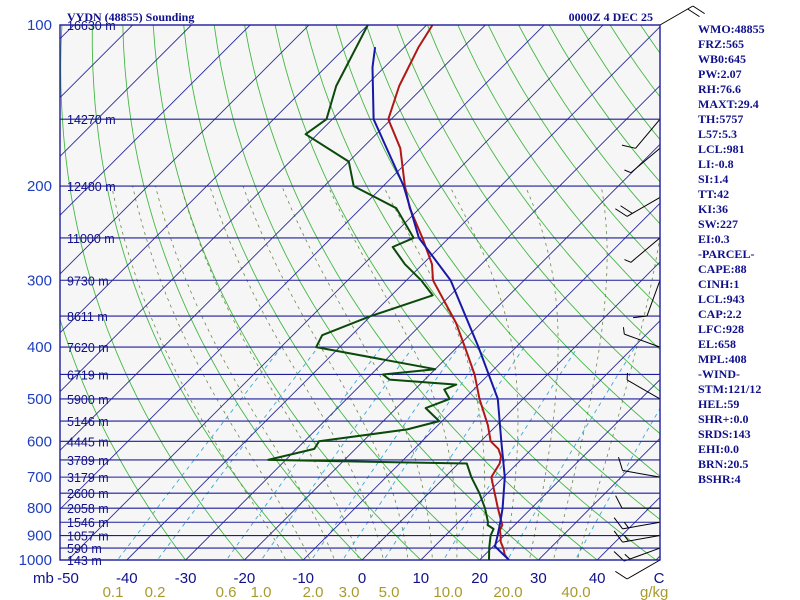 Image resolution: width=800 pixels, height=600 pixels. What do you see at coordinates (261, 592) in the screenshot?
I see `mixing-ratio-tick: 1.0` at bounding box center [261, 592].